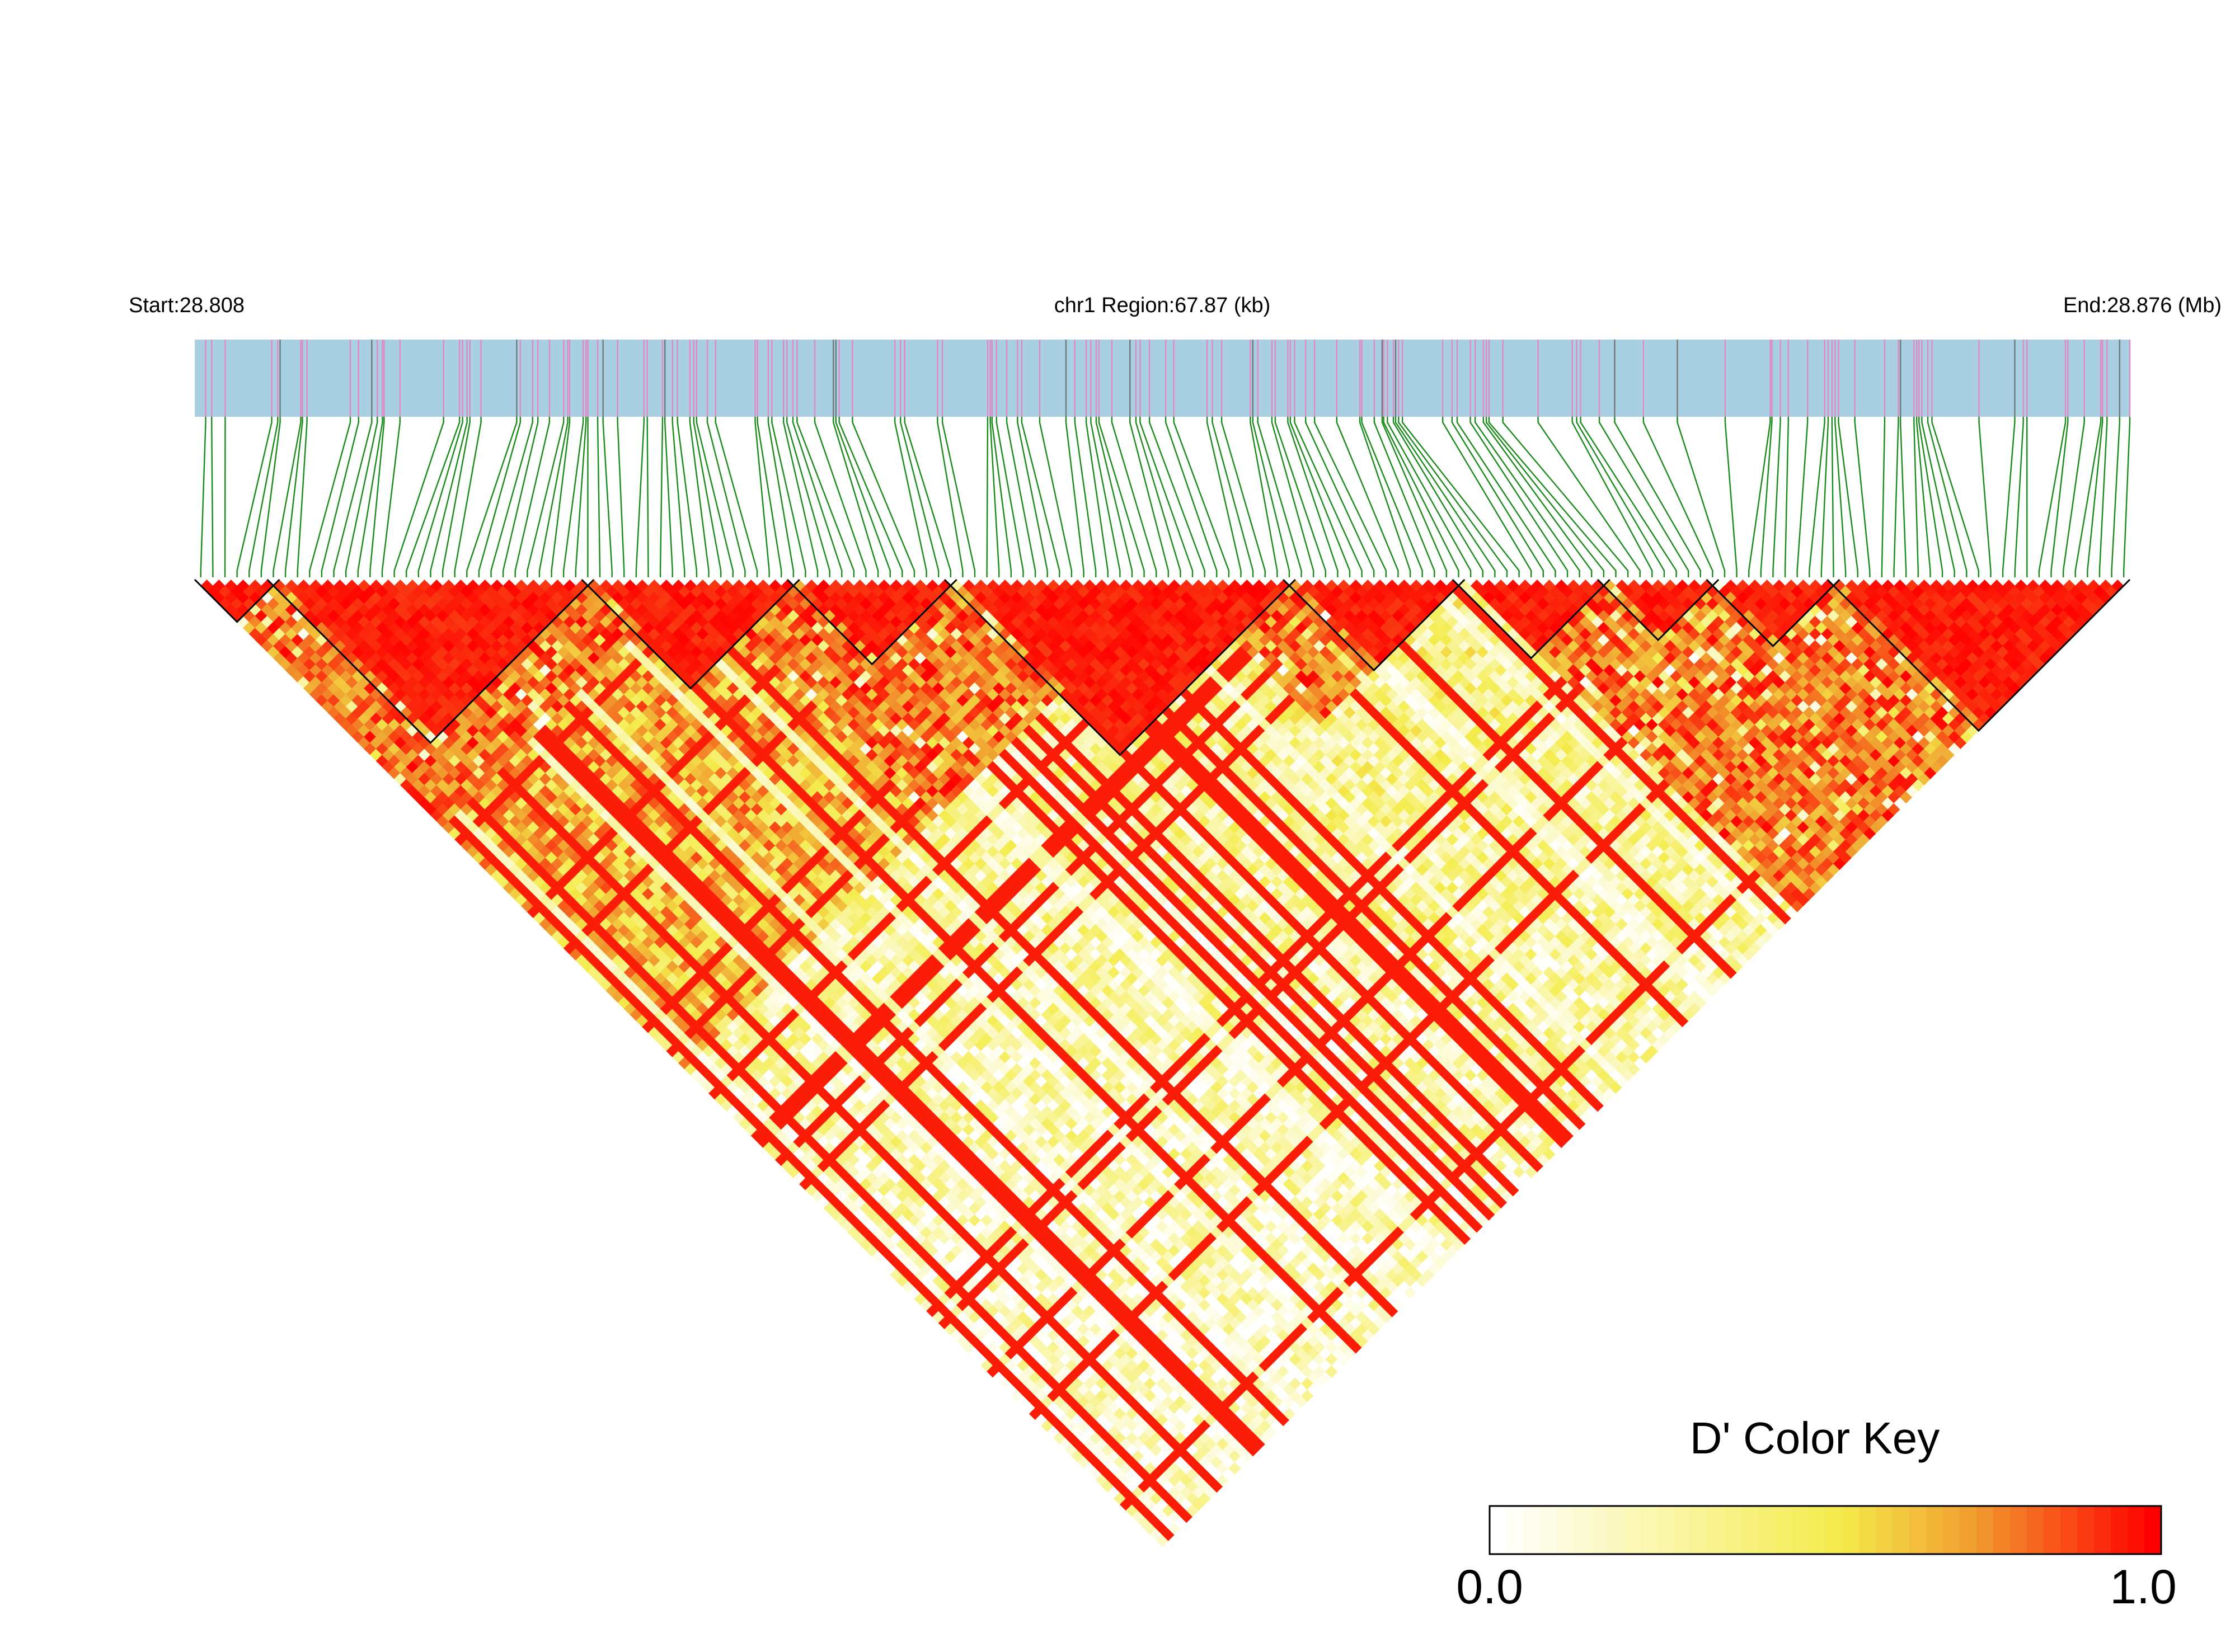  Describe the element at coordinates (187, 306) in the screenshot. I see `start-label: Start:28.808` at that location.